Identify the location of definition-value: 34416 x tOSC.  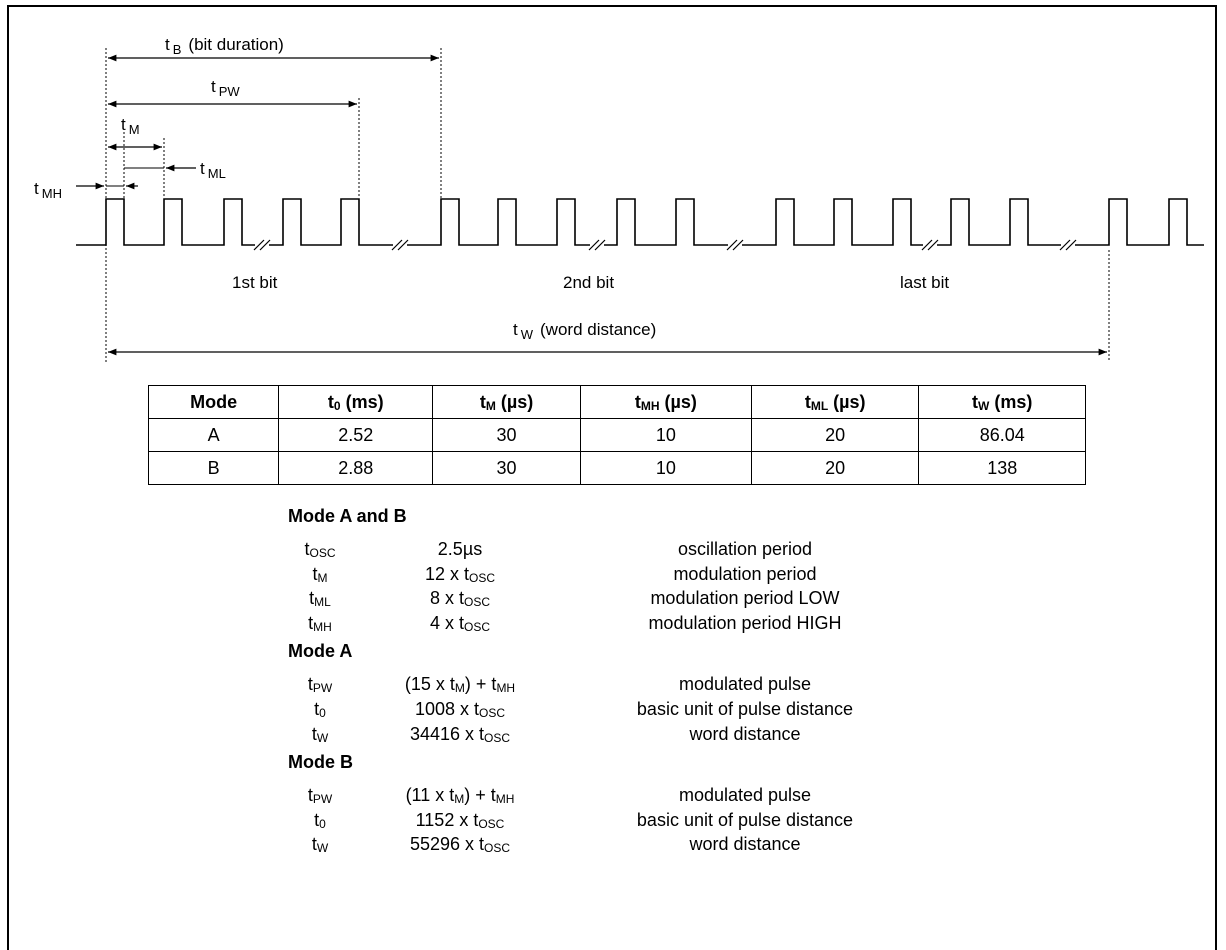
(460, 734).